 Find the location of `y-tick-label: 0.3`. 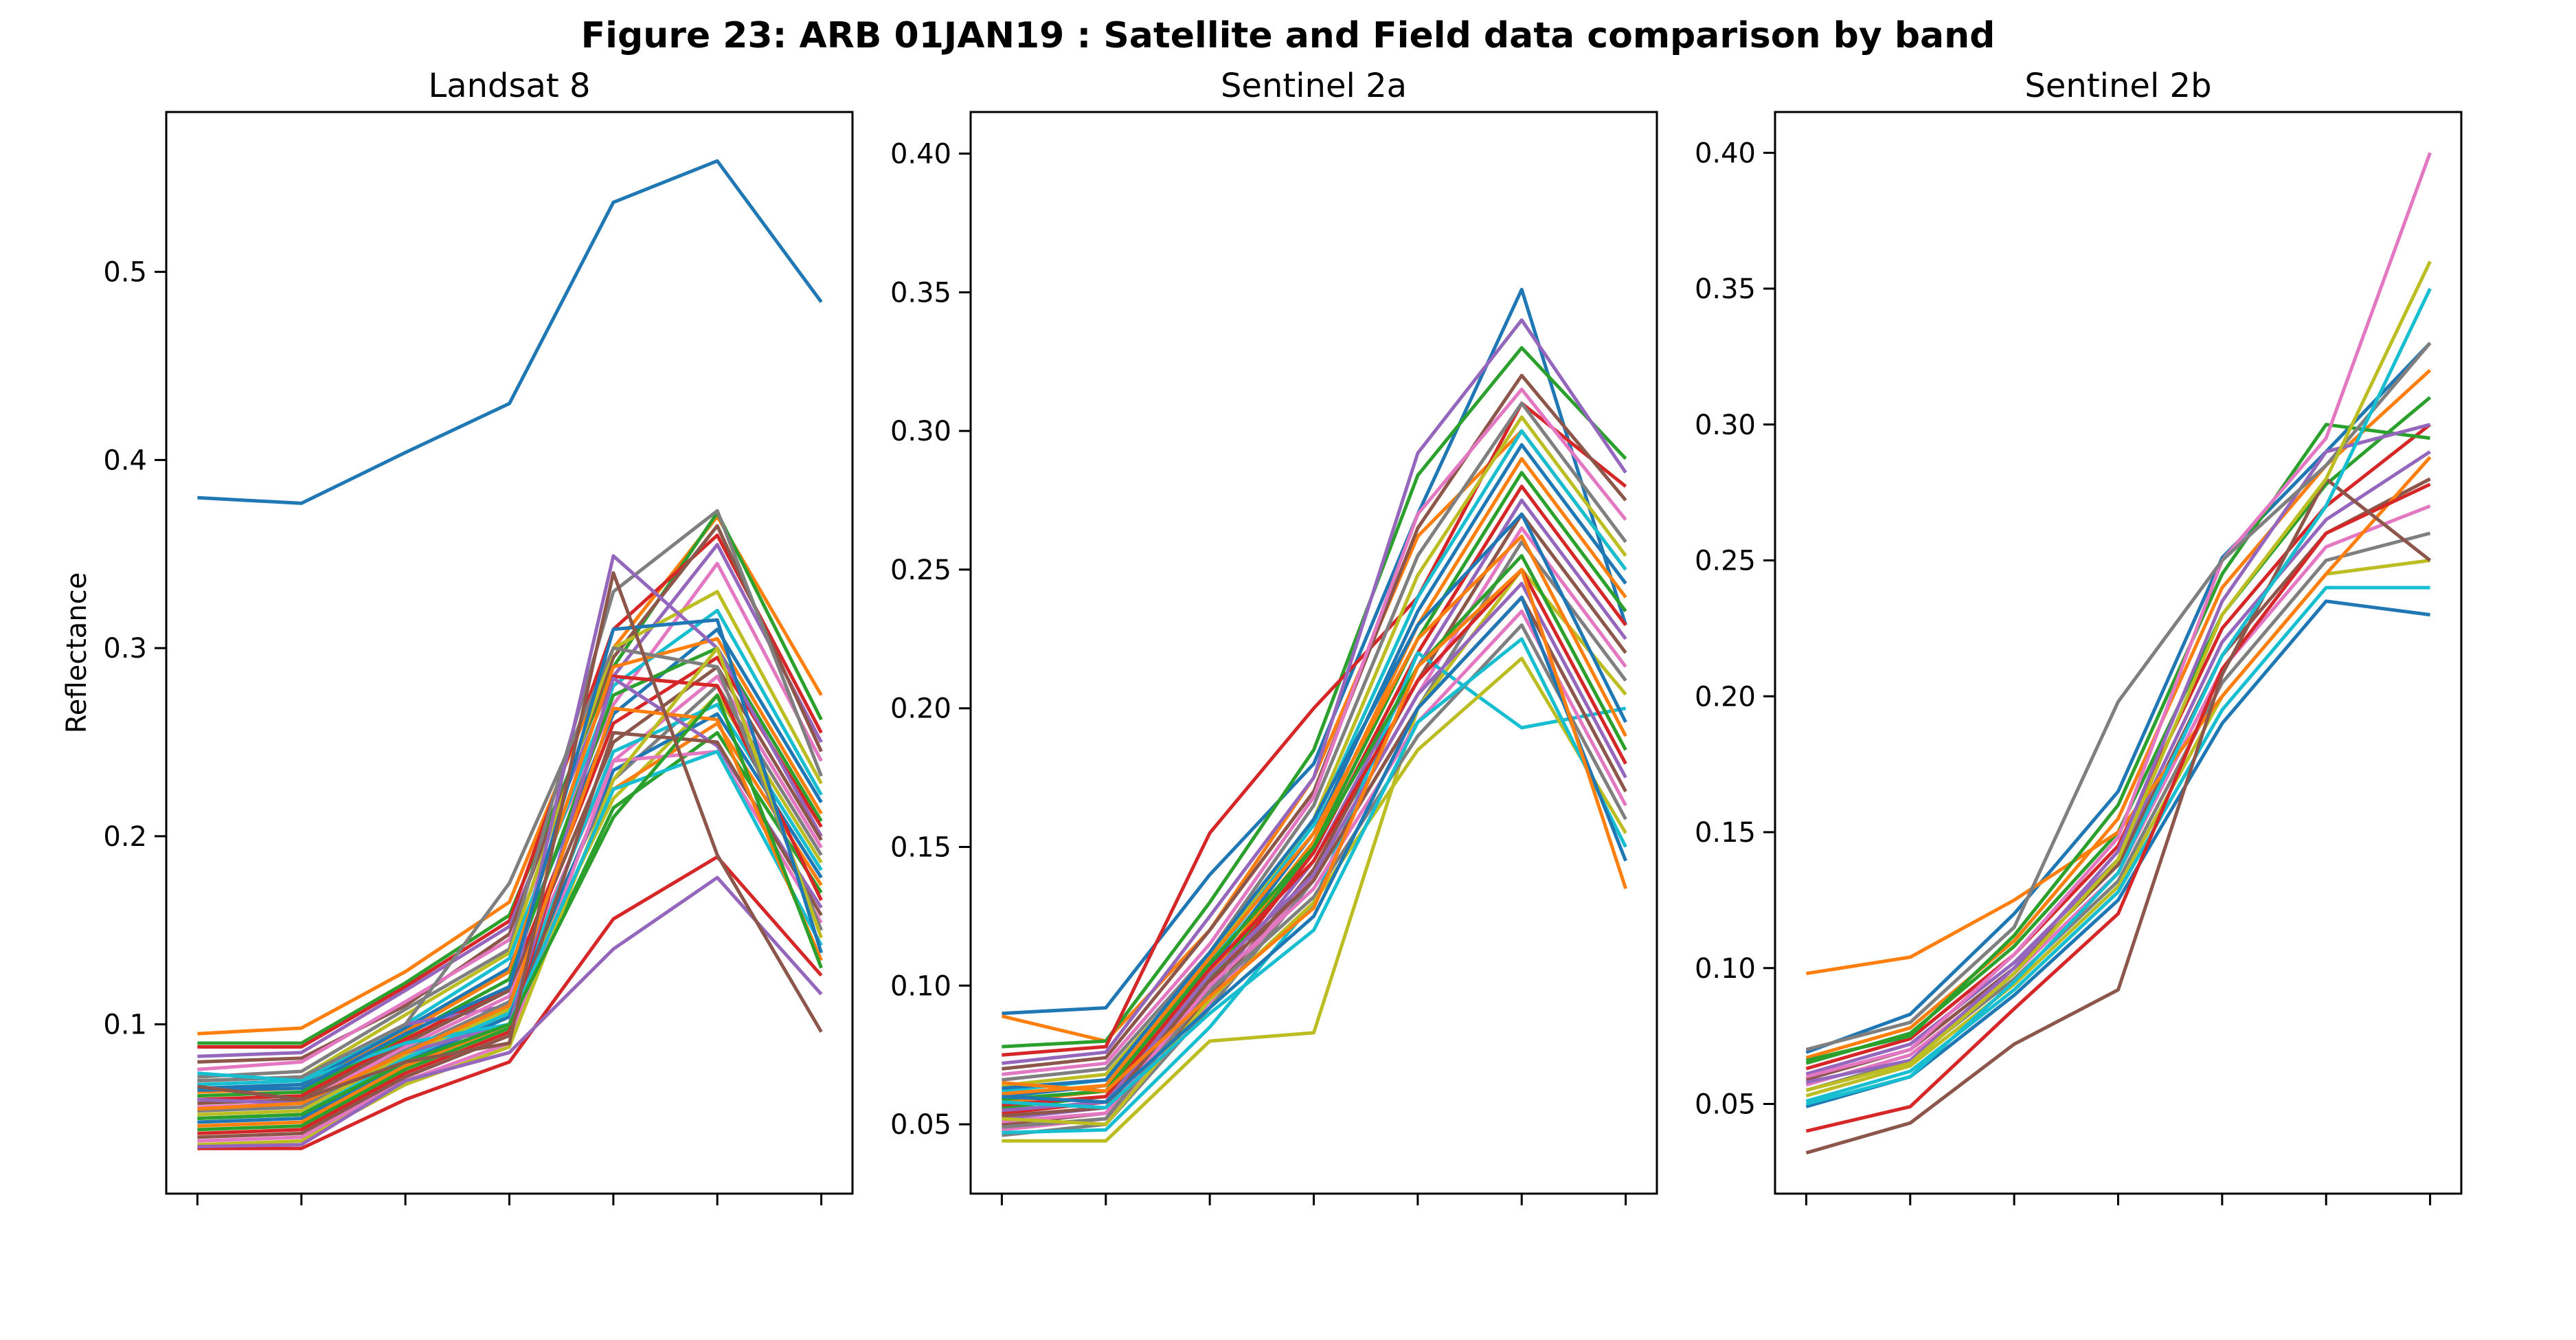

y-tick-label: 0.3 is located at coordinates (125, 649).